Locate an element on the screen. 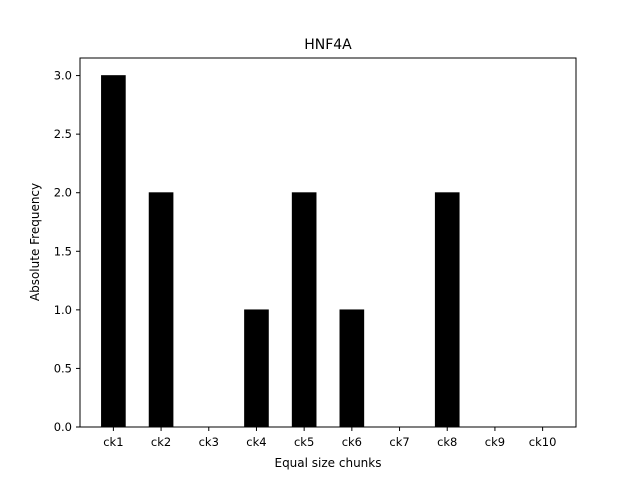 The width and height of the screenshot is (640, 480). y-ticks-group: 0.0 0.5 1.0 1.5 2.0 2.5 3.0 is located at coordinates (67, 251).